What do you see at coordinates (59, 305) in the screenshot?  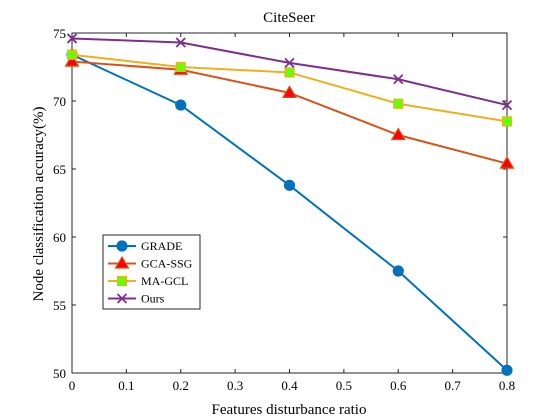 I see `y-tick-label: 55` at bounding box center [59, 305].